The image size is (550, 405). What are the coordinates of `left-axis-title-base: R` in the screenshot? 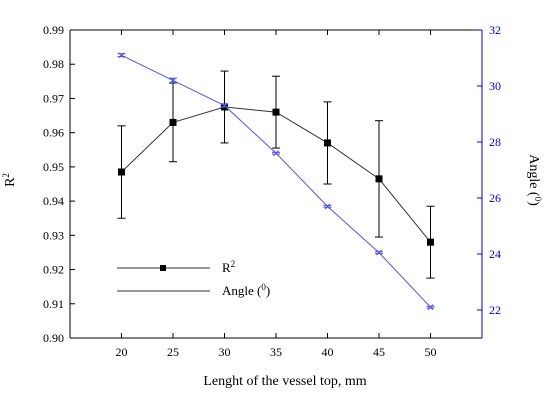 It's located at (10, 182).